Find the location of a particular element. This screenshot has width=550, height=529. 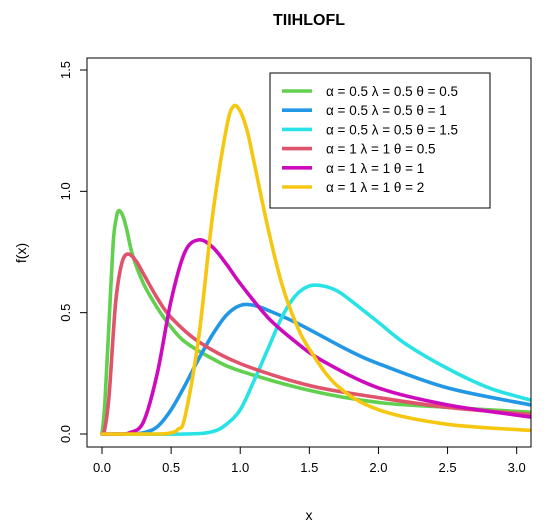

legend-label: α = 1 λ = 1 θ = 1 is located at coordinates (375, 168).